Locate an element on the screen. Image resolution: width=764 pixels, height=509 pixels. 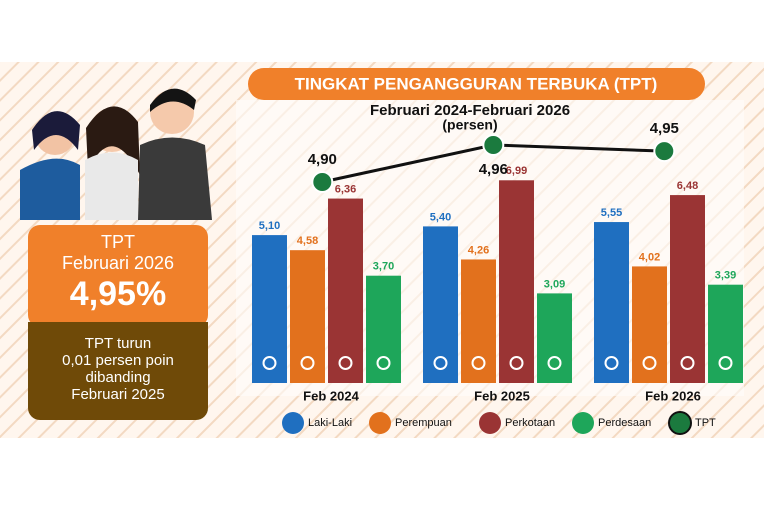
value-label: 5,10 is located at coordinates (269, 226).